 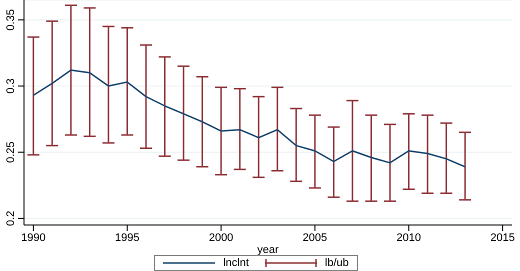 I want to click on y-tick-label: 0.25, so click(x=11, y=152).